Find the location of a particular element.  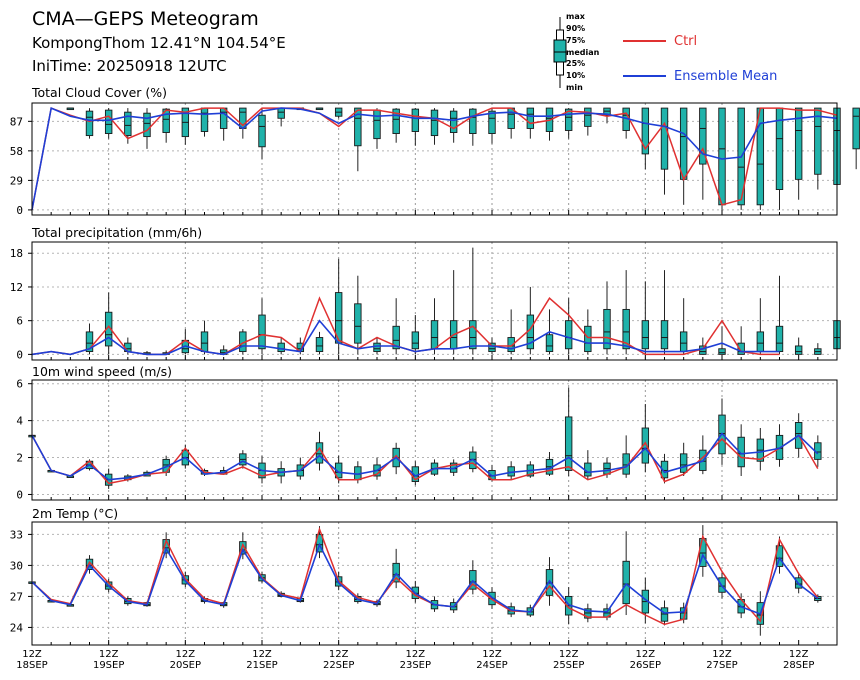

legend-mean-label: Ensemble Mean is located at coordinates (725, 76).